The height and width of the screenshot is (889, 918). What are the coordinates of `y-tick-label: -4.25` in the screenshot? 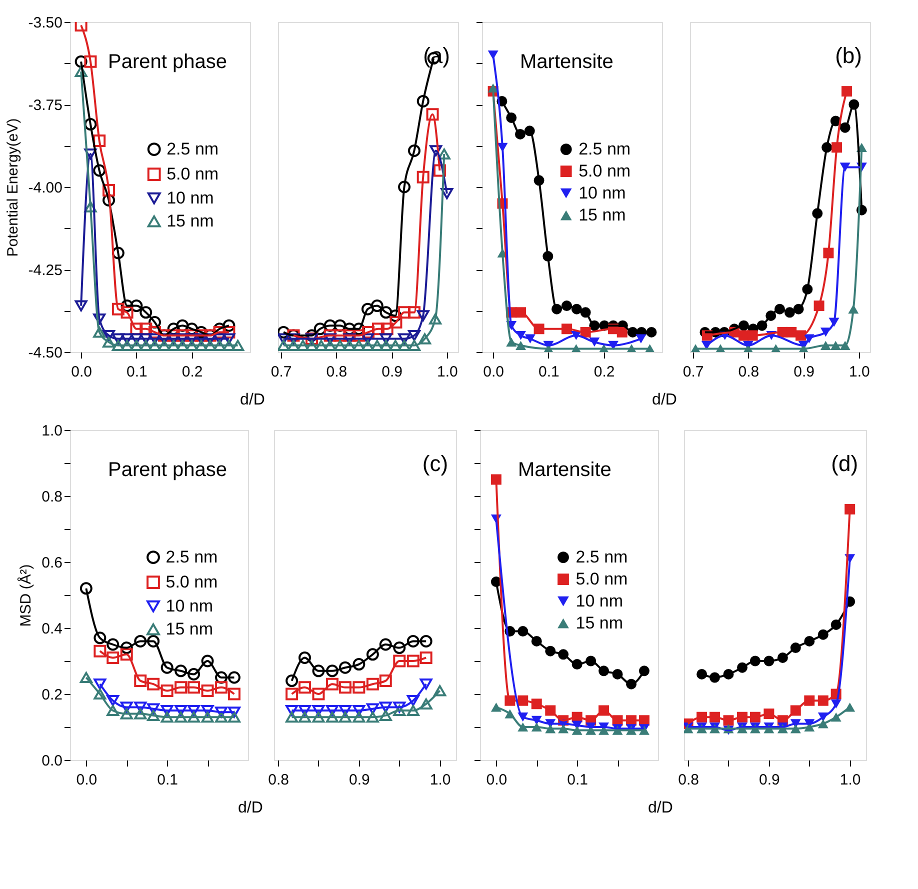 It's located at (45, 270).